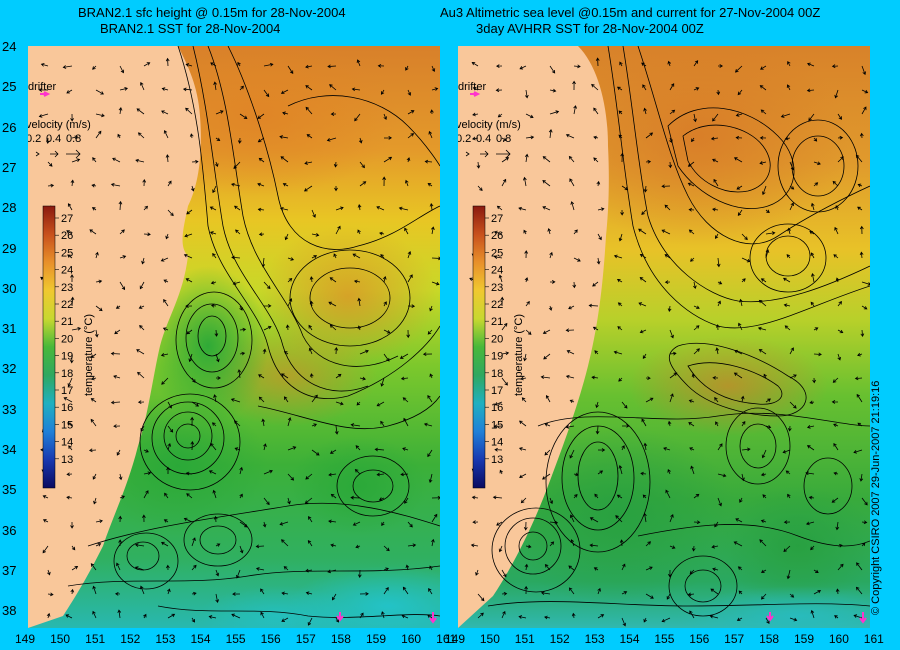 The height and width of the screenshot is (650, 900). What do you see at coordinates (64, 339) in the screenshot?
I see `colorbar-ticks: 27 26 25 24 23 22 21 20 19 18 17 16 15 14 13` at bounding box center [64, 339].